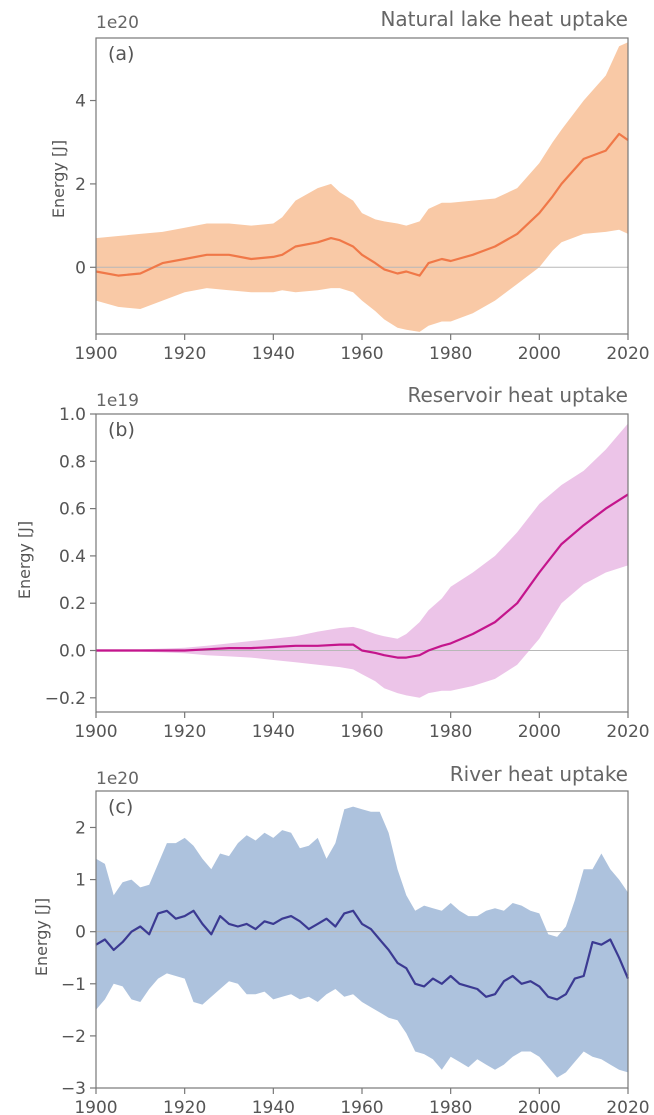 This screenshot has height=1115, width=654. I want to click on panel-title: Natural lake heat uptake, so click(504, 19).